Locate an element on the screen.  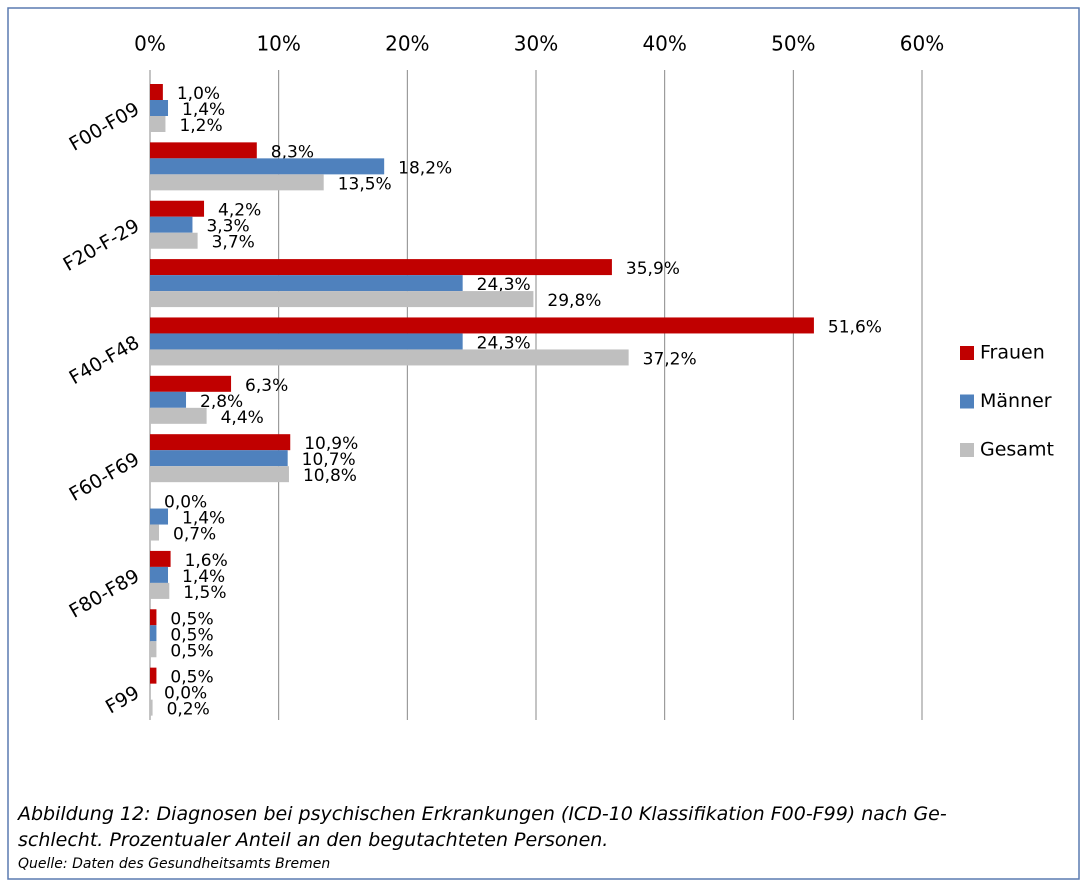
x-tick-label: 10% is located at coordinates (278, 44).